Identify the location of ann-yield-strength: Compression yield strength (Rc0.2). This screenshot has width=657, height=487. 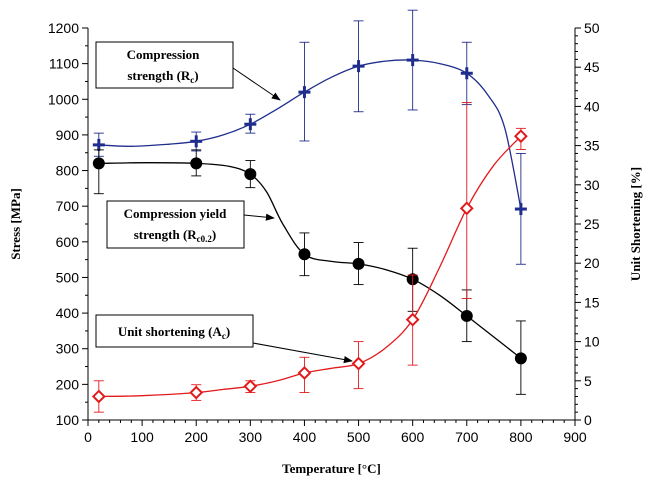
(190, 224).